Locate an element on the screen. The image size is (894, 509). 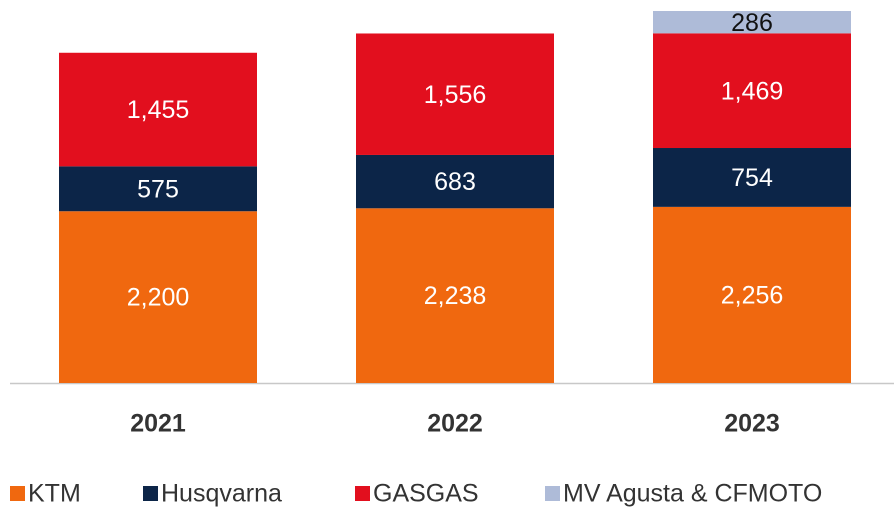
value-label: 754 is located at coordinates (752, 178).